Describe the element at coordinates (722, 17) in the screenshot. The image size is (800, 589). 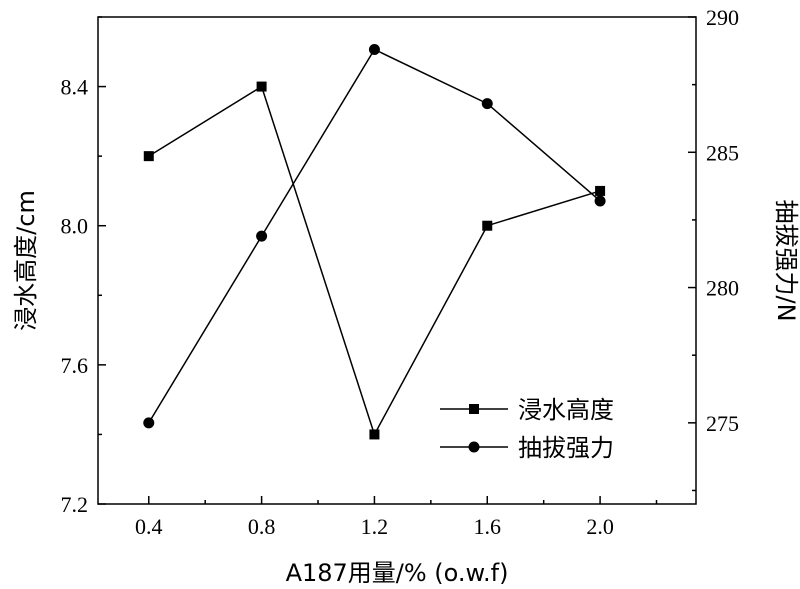
I see `y-right-tick-label: 290` at that location.